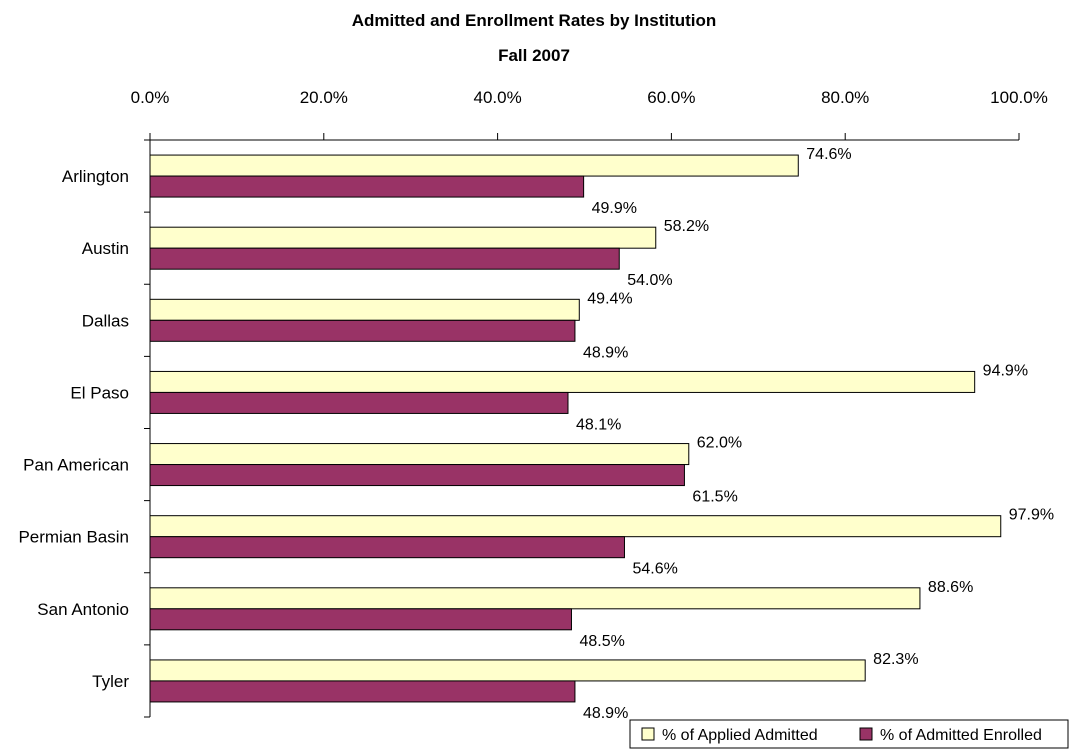  Describe the element at coordinates (575, 526) in the screenshot. I see `bar-permian-basin-applied-admitted` at that location.